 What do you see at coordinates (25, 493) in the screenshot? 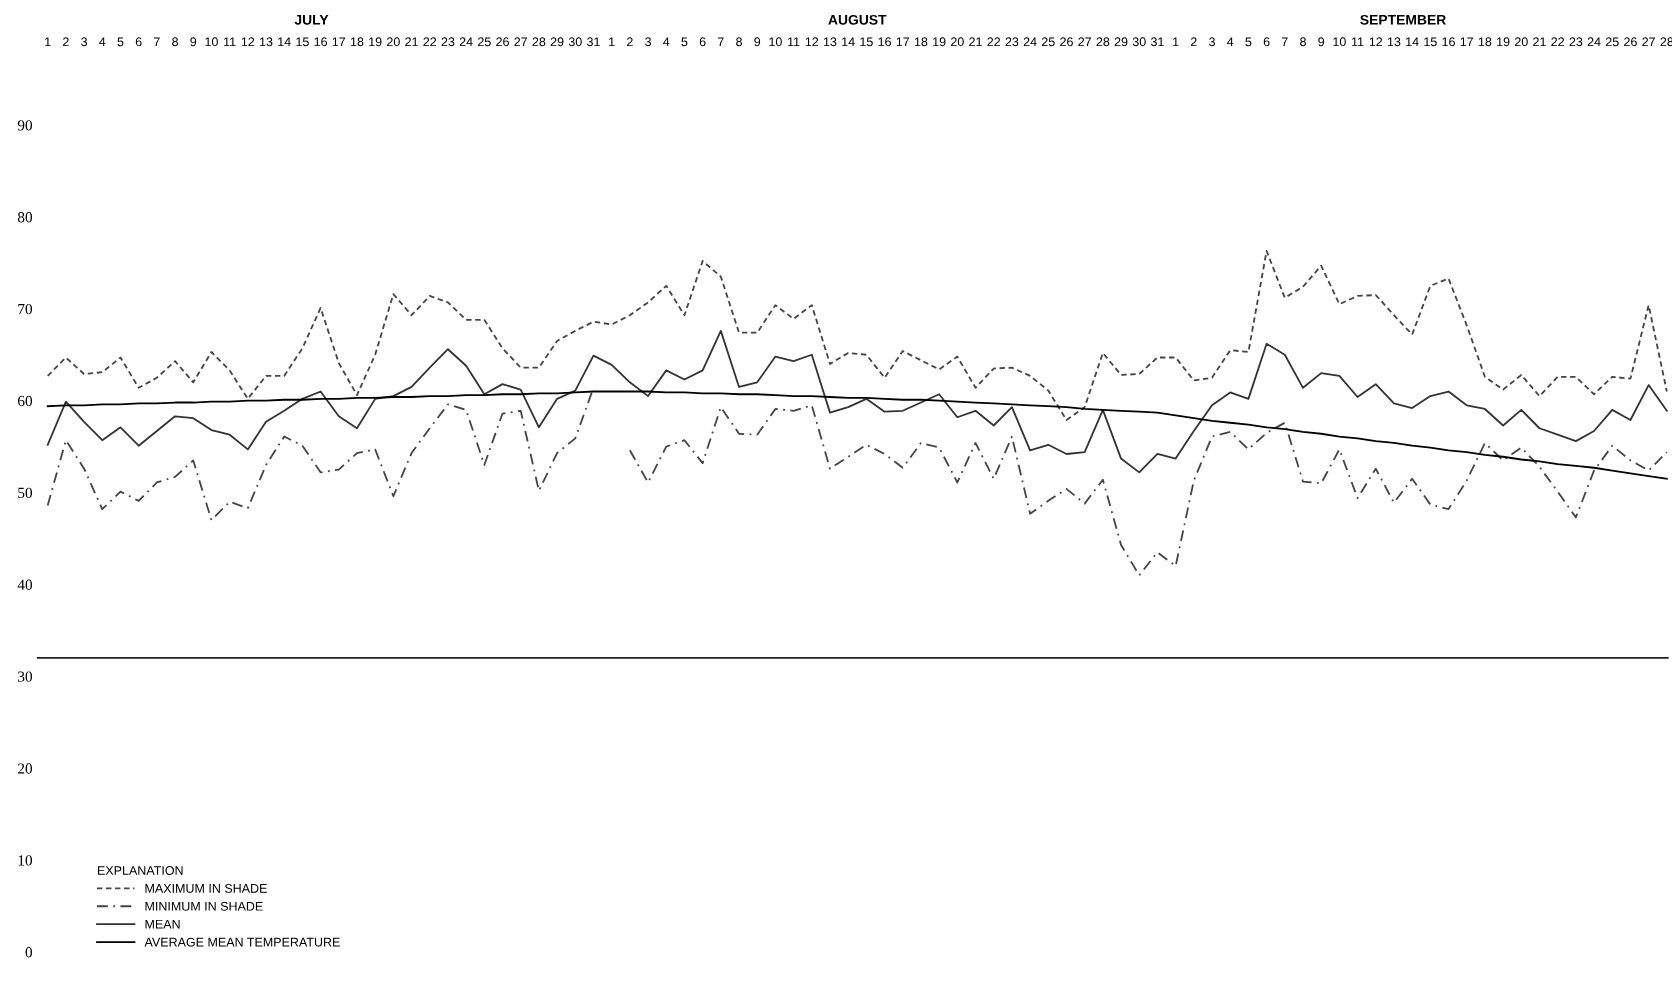
I see `y-tick-label: 50` at bounding box center [25, 493].